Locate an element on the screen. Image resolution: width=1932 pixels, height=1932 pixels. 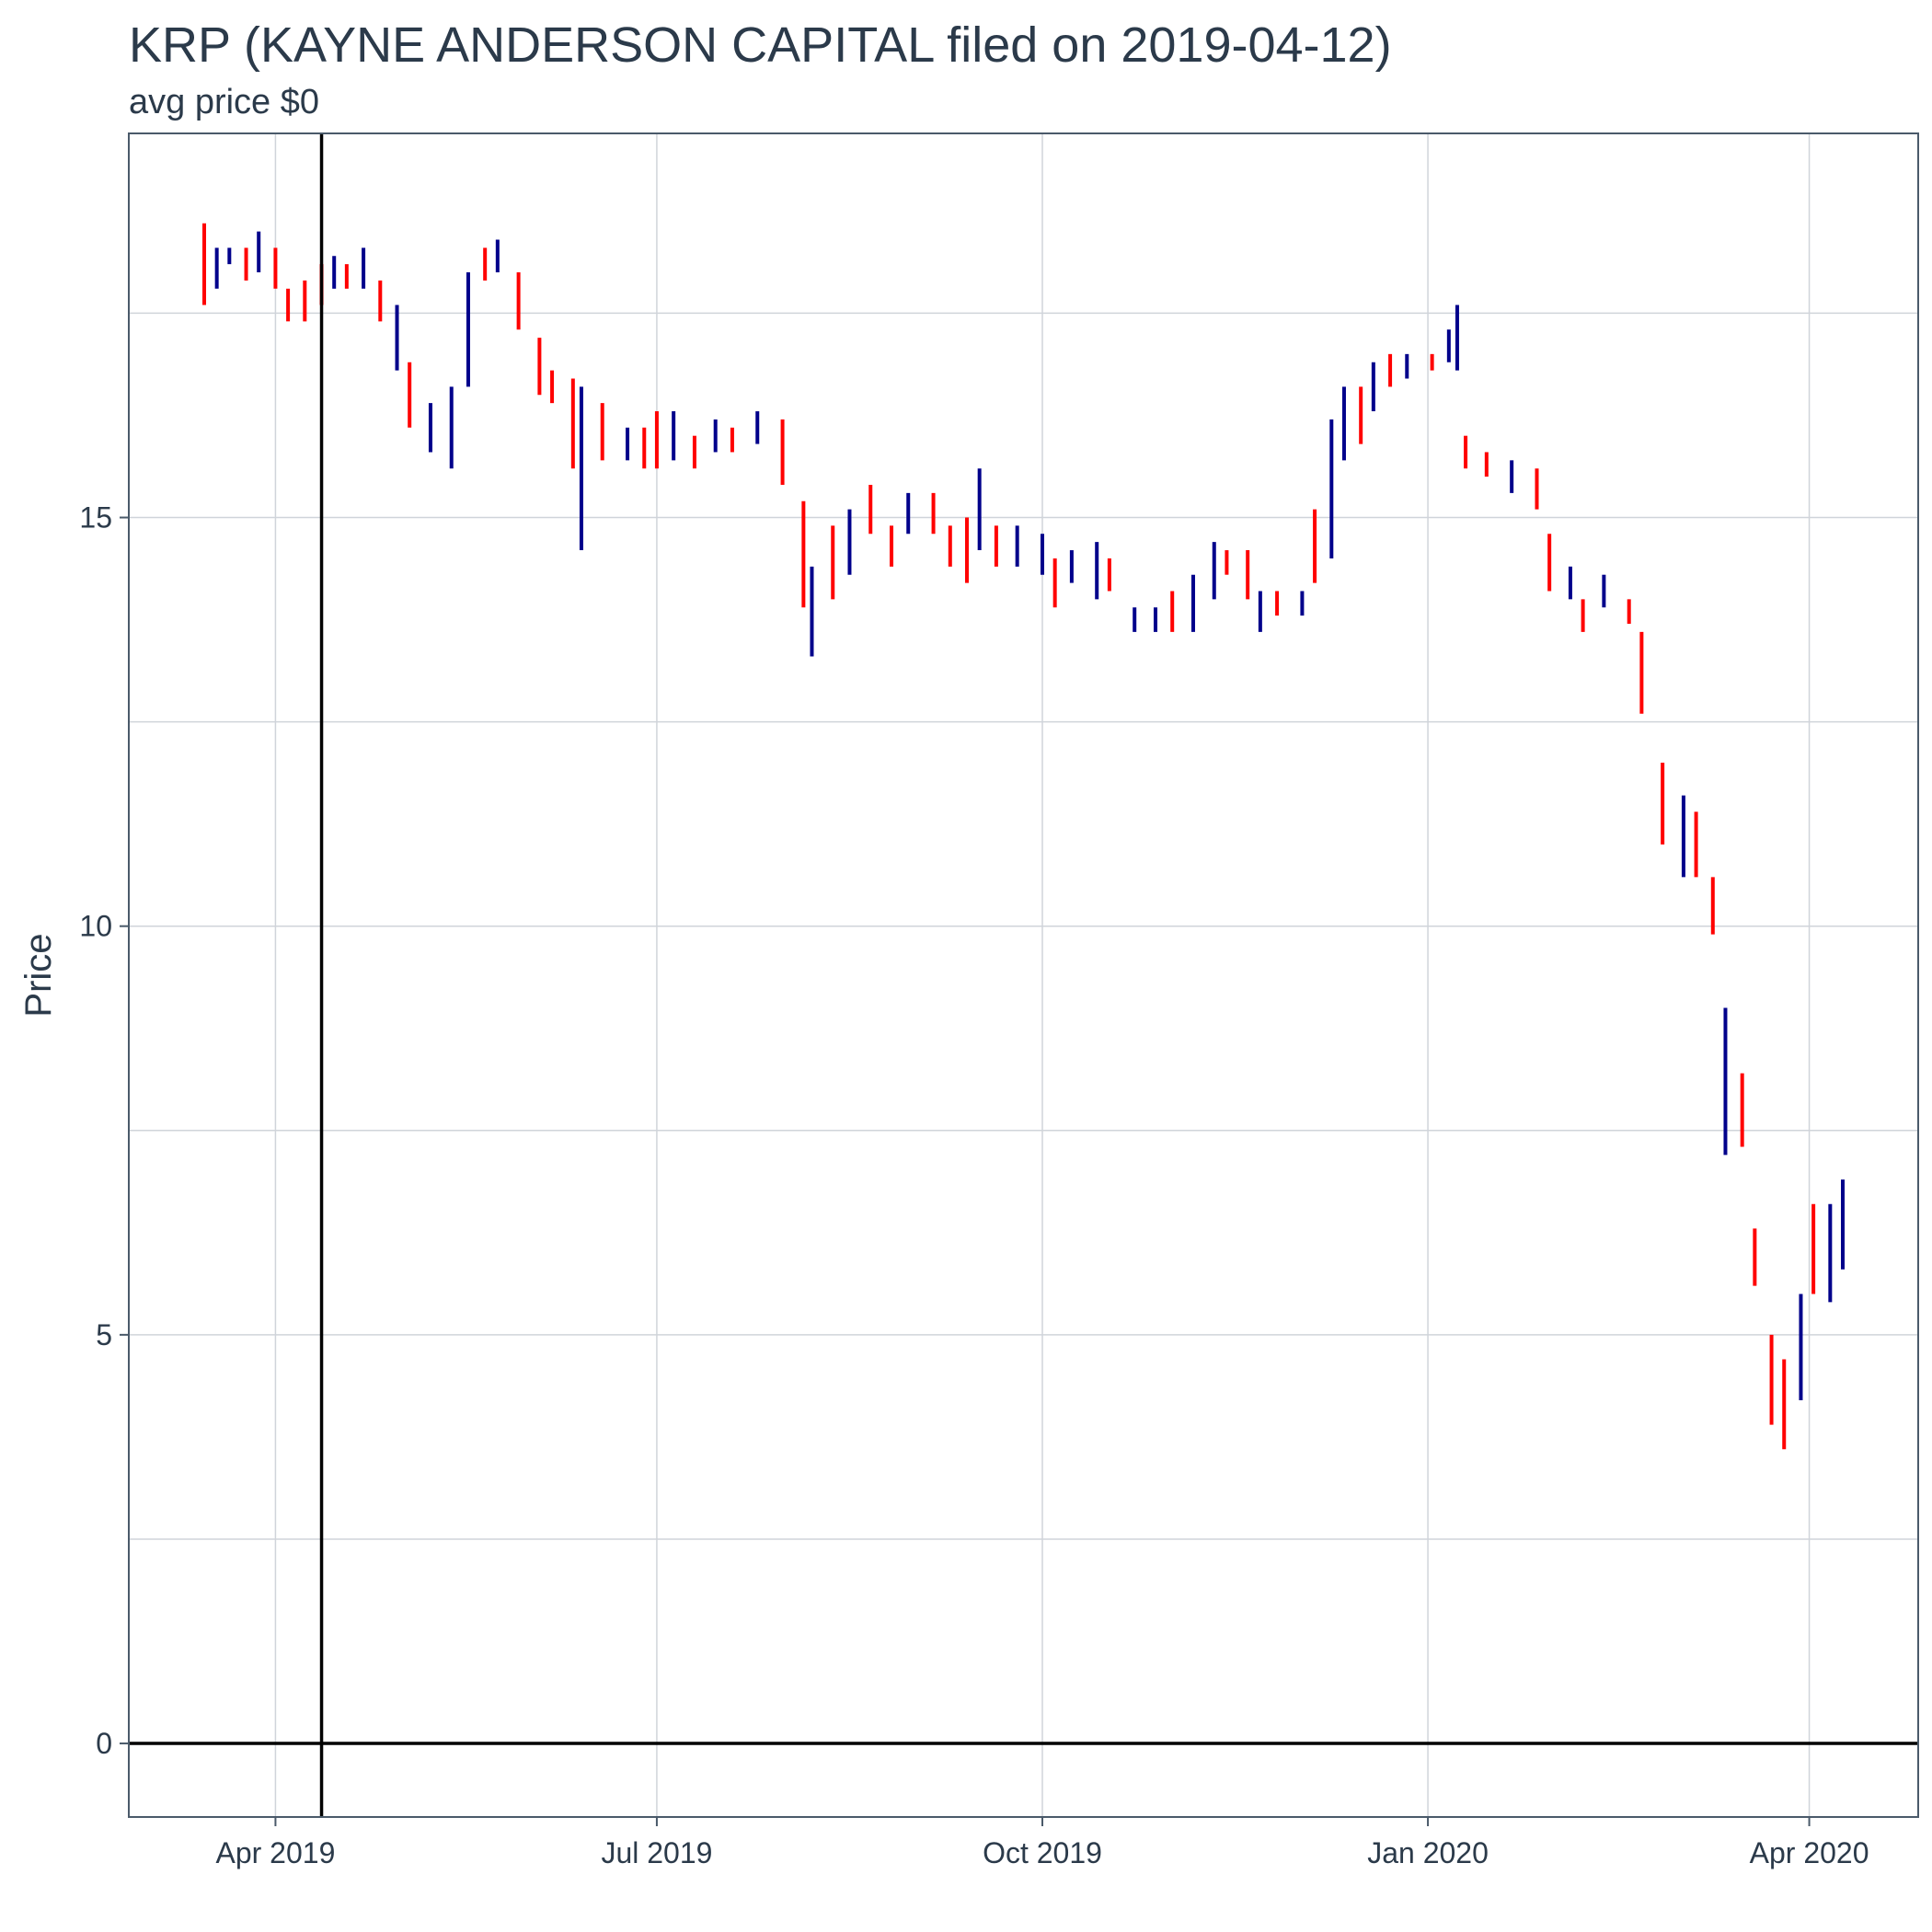
y-axis-title: Price is located at coordinates (38, 975).